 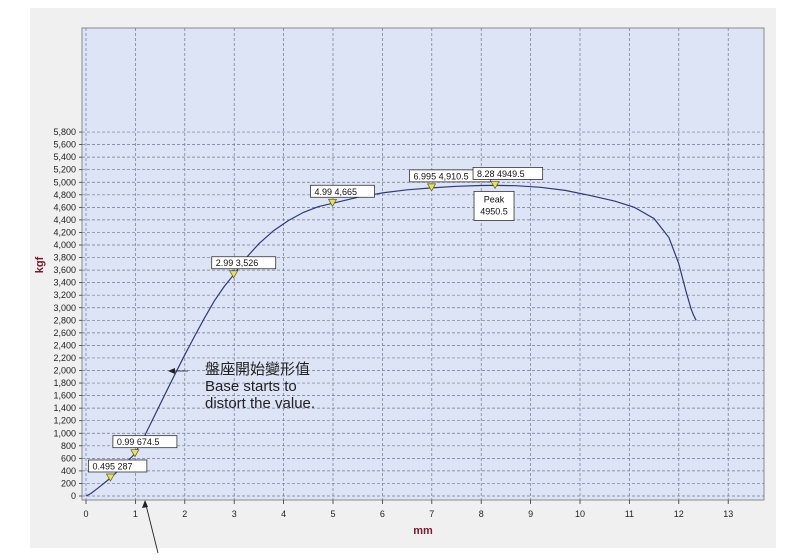 What do you see at coordinates (64, 358) in the screenshot?
I see `y-tick-label: 2,200` at bounding box center [64, 358].